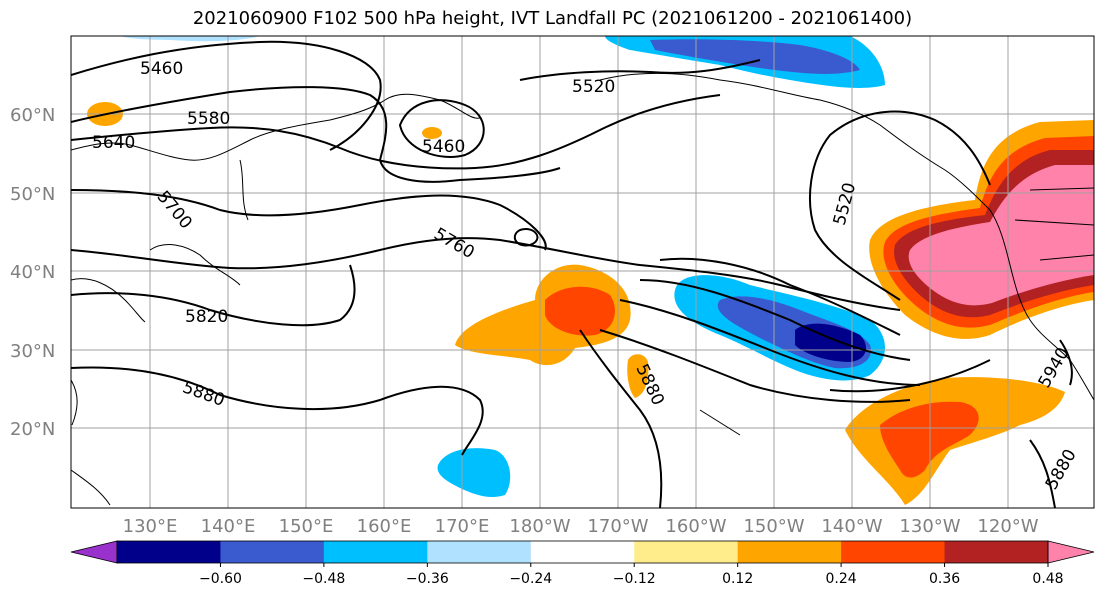 The width and height of the screenshot is (1105, 601). What do you see at coordinates (851, 526) in the screenshot?
I see `lon-tick-label: 140°W` at bounding box center [851, 526].